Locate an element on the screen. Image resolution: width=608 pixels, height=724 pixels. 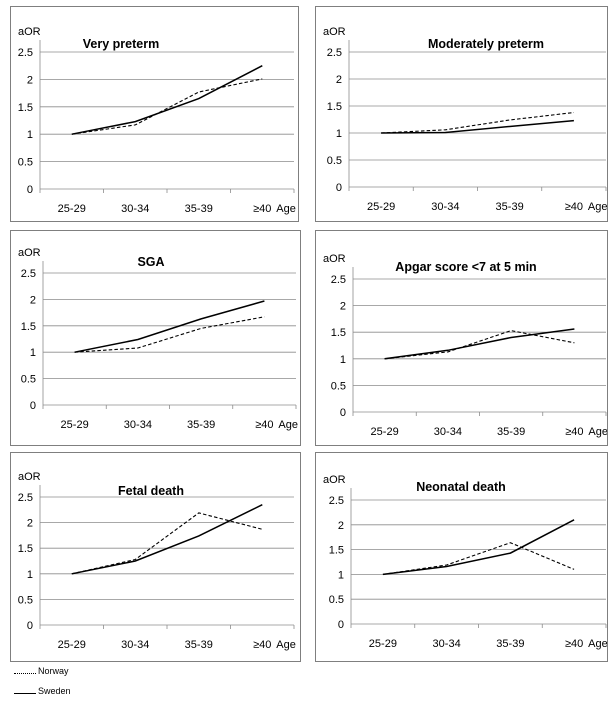
chart-title: Apgar score <7 at 5 min is located at coordinates (465, 267).